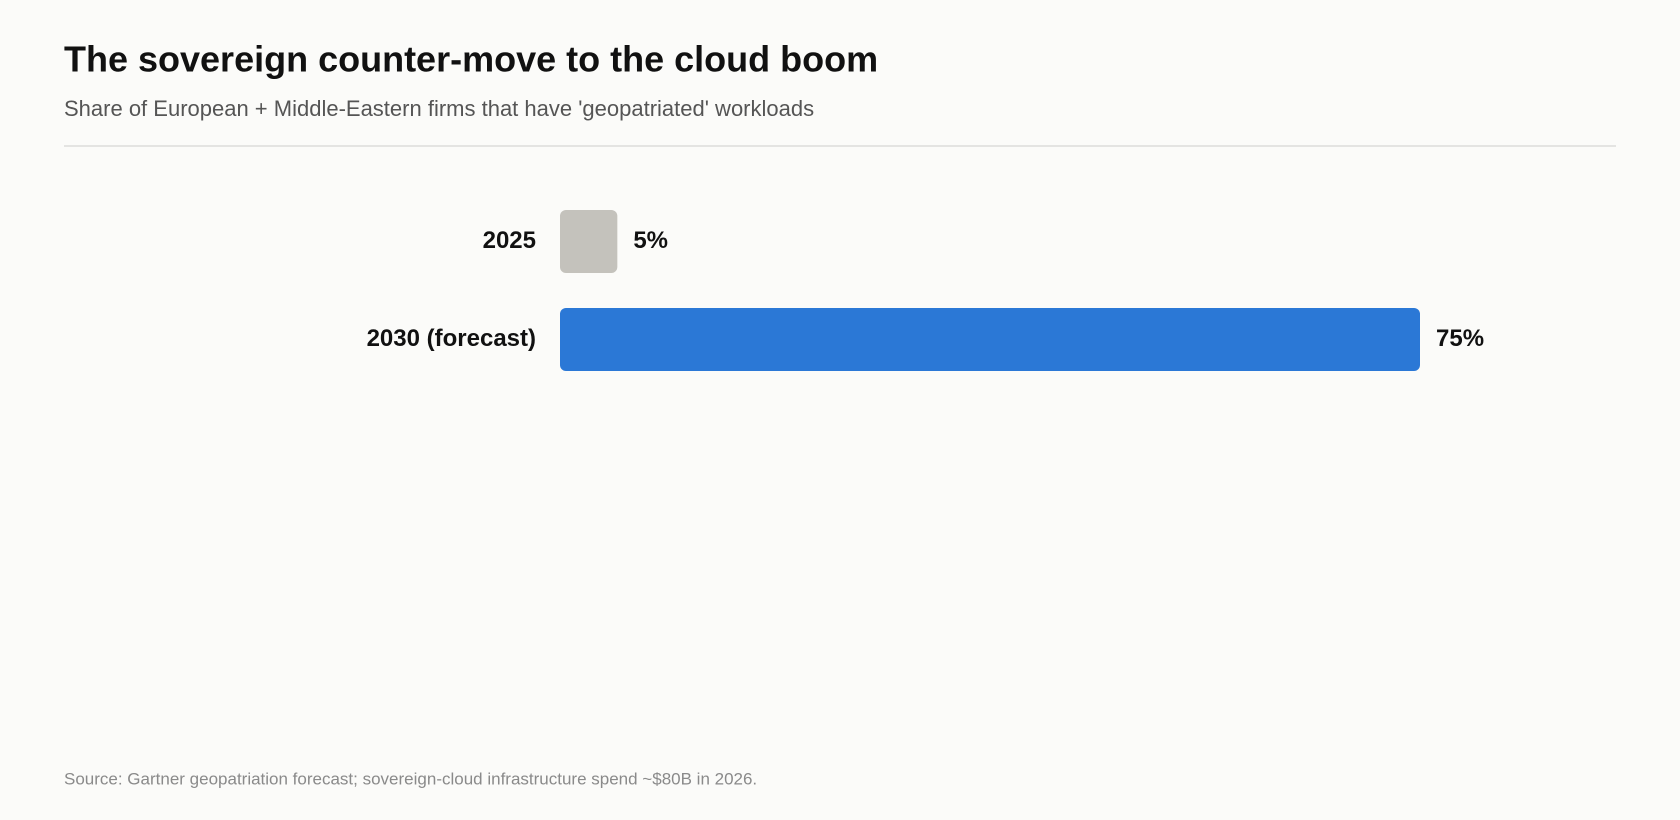 The image size is (1680, 820). Describe the element at coordinates (1460, 338) in the screenshot. I see `value-label: 75%` at that location.